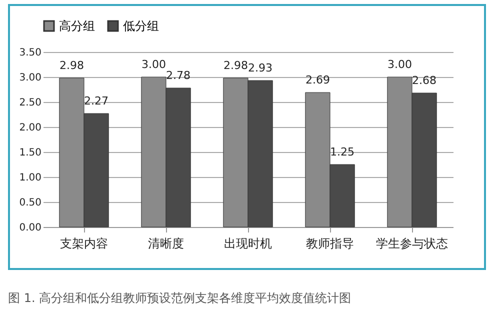 The image size is (494, 313). What do you see at coordinates (96, 101) in the screenshot?
I see `data-label: 2.27` at bounding box center [96, 101].